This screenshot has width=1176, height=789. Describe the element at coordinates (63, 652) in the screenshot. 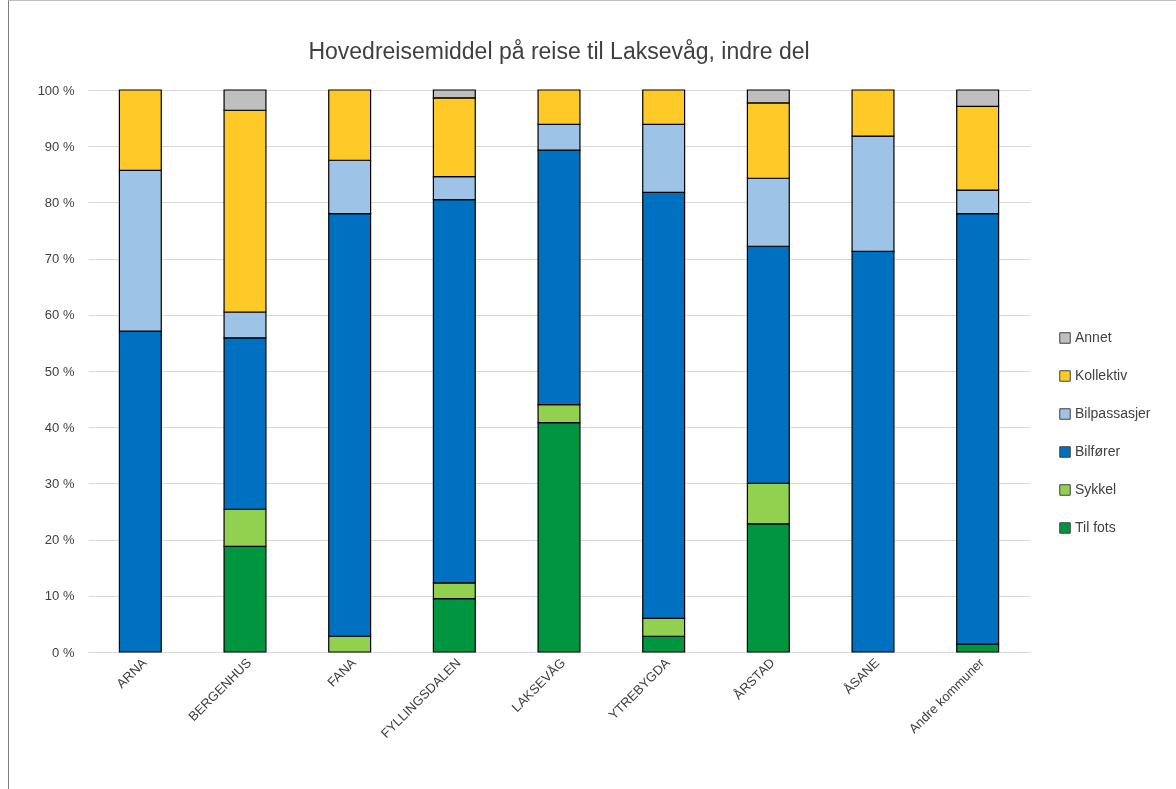

I see `y-tick-label: 0 %` at that location.